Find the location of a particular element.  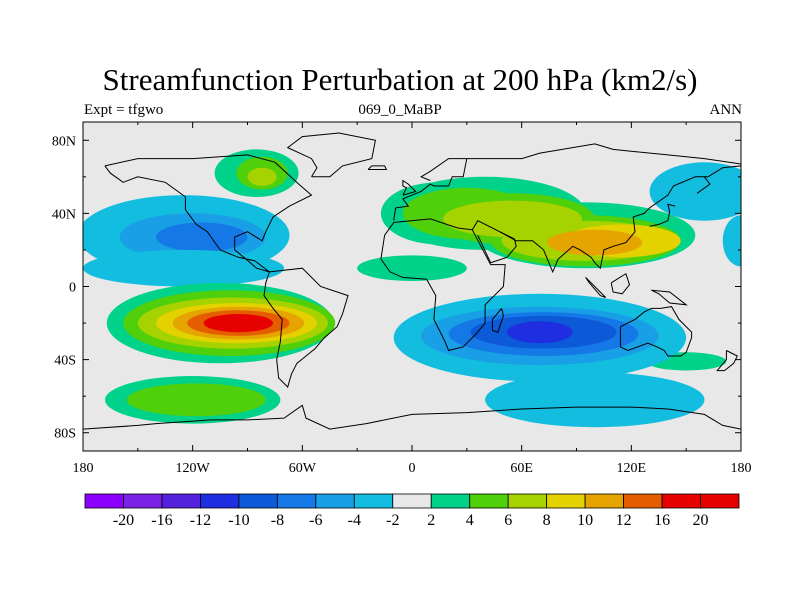

case-label: 069_0_MaBP is located at coordinates (400, 110).